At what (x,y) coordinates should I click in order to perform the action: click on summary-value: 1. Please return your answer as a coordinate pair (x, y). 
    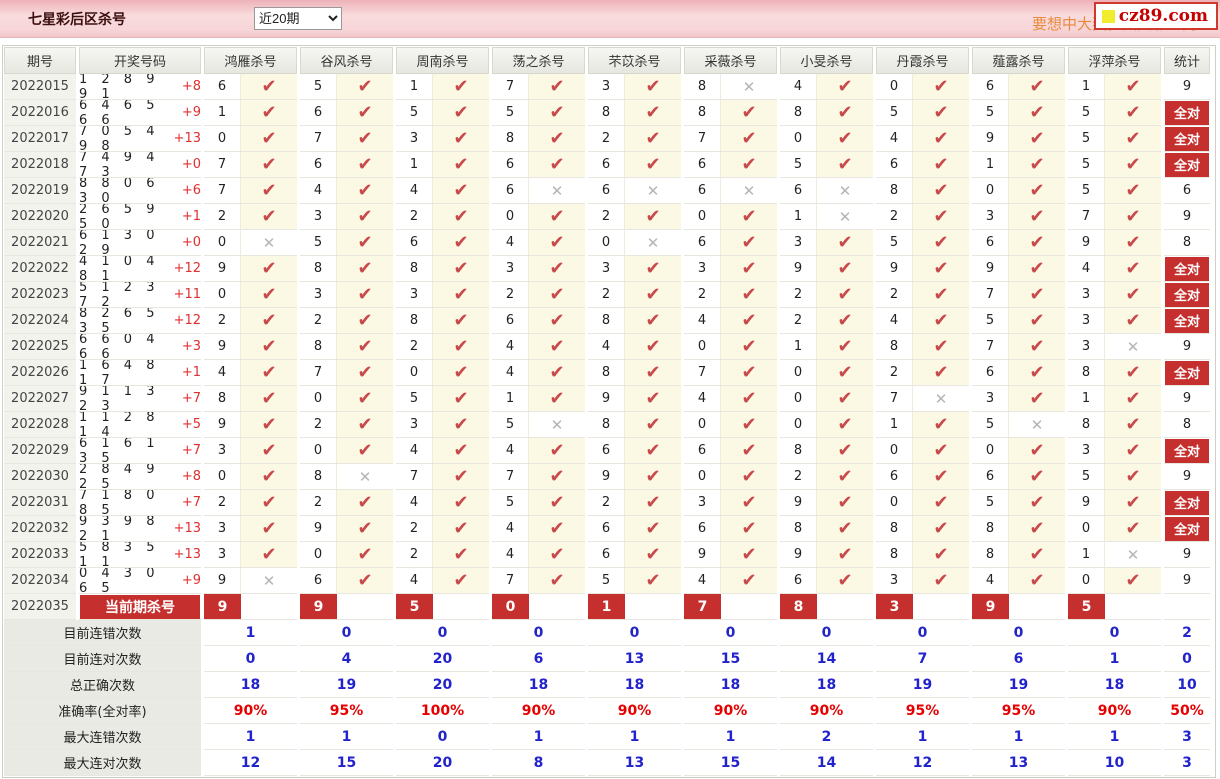
    Looking at the image, I should click on (346, 737).